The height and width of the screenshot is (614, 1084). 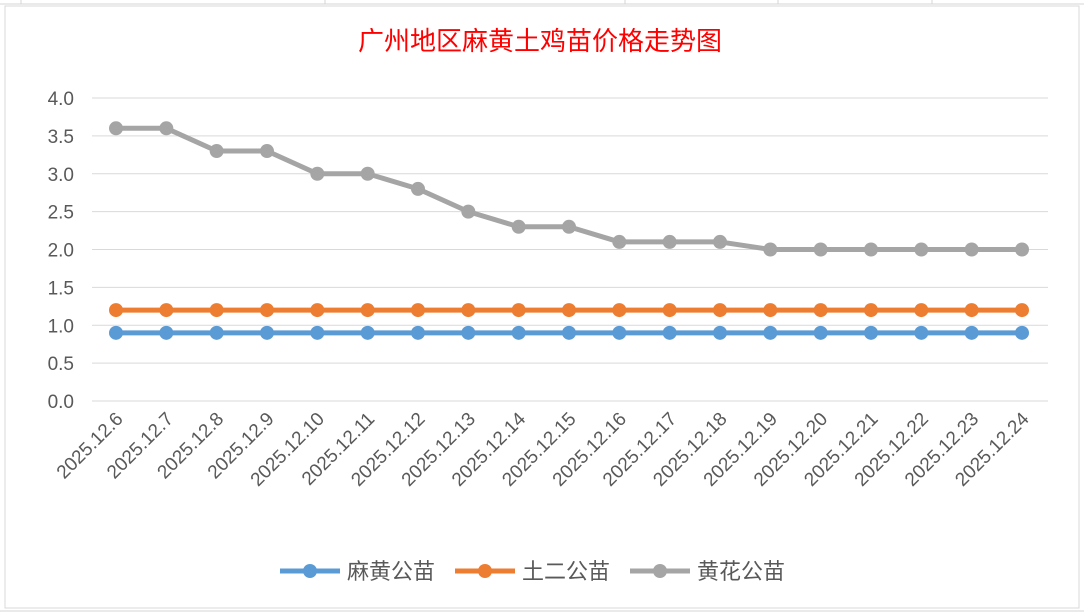 What do you see at coordinates (61, 326) in the screenshot?
I see `y-tick-label: 1.0` at bounding box center [61, 326].